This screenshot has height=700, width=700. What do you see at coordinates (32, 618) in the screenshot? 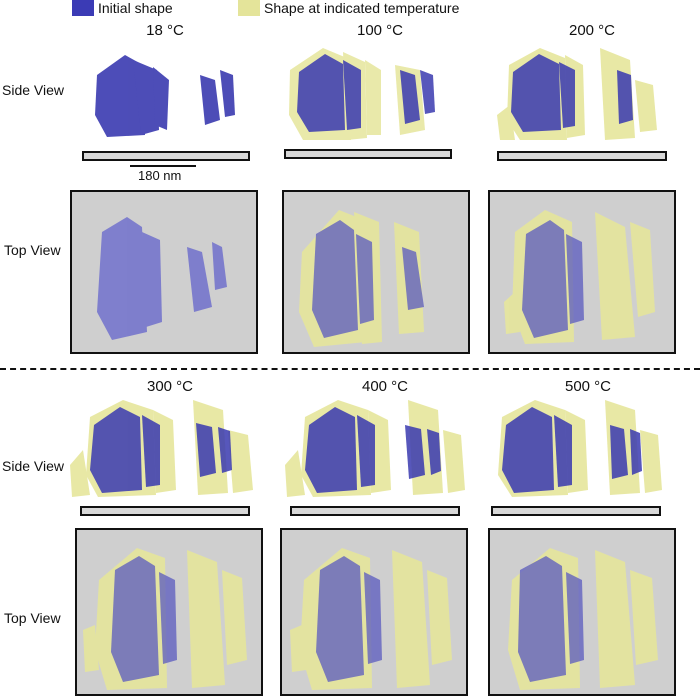
I see `row-label-top-bottom: Top View` at bounding box center [32, 618].